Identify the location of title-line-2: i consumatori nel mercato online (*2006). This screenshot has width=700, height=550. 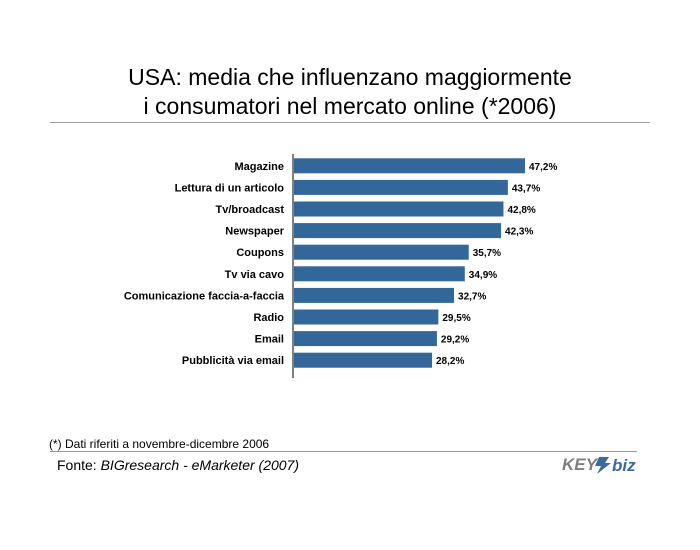
(350, 106).